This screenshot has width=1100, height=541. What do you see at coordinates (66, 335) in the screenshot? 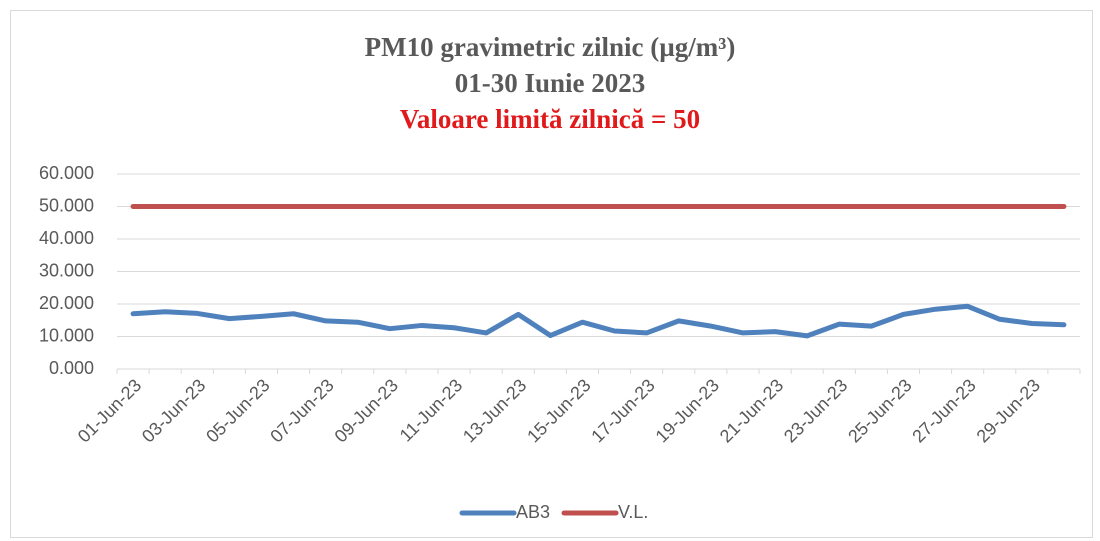
I see `y-tick-label: 10.000` at bounding box center [66, 335].